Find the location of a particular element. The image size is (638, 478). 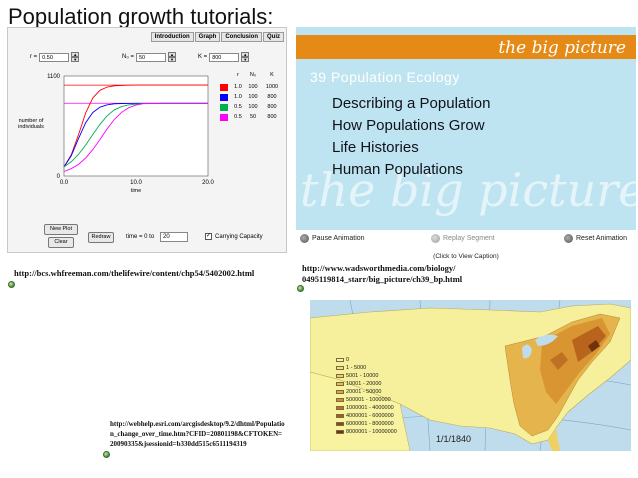

y-axis-label: number of individuals is located at coordinates (31, 124).